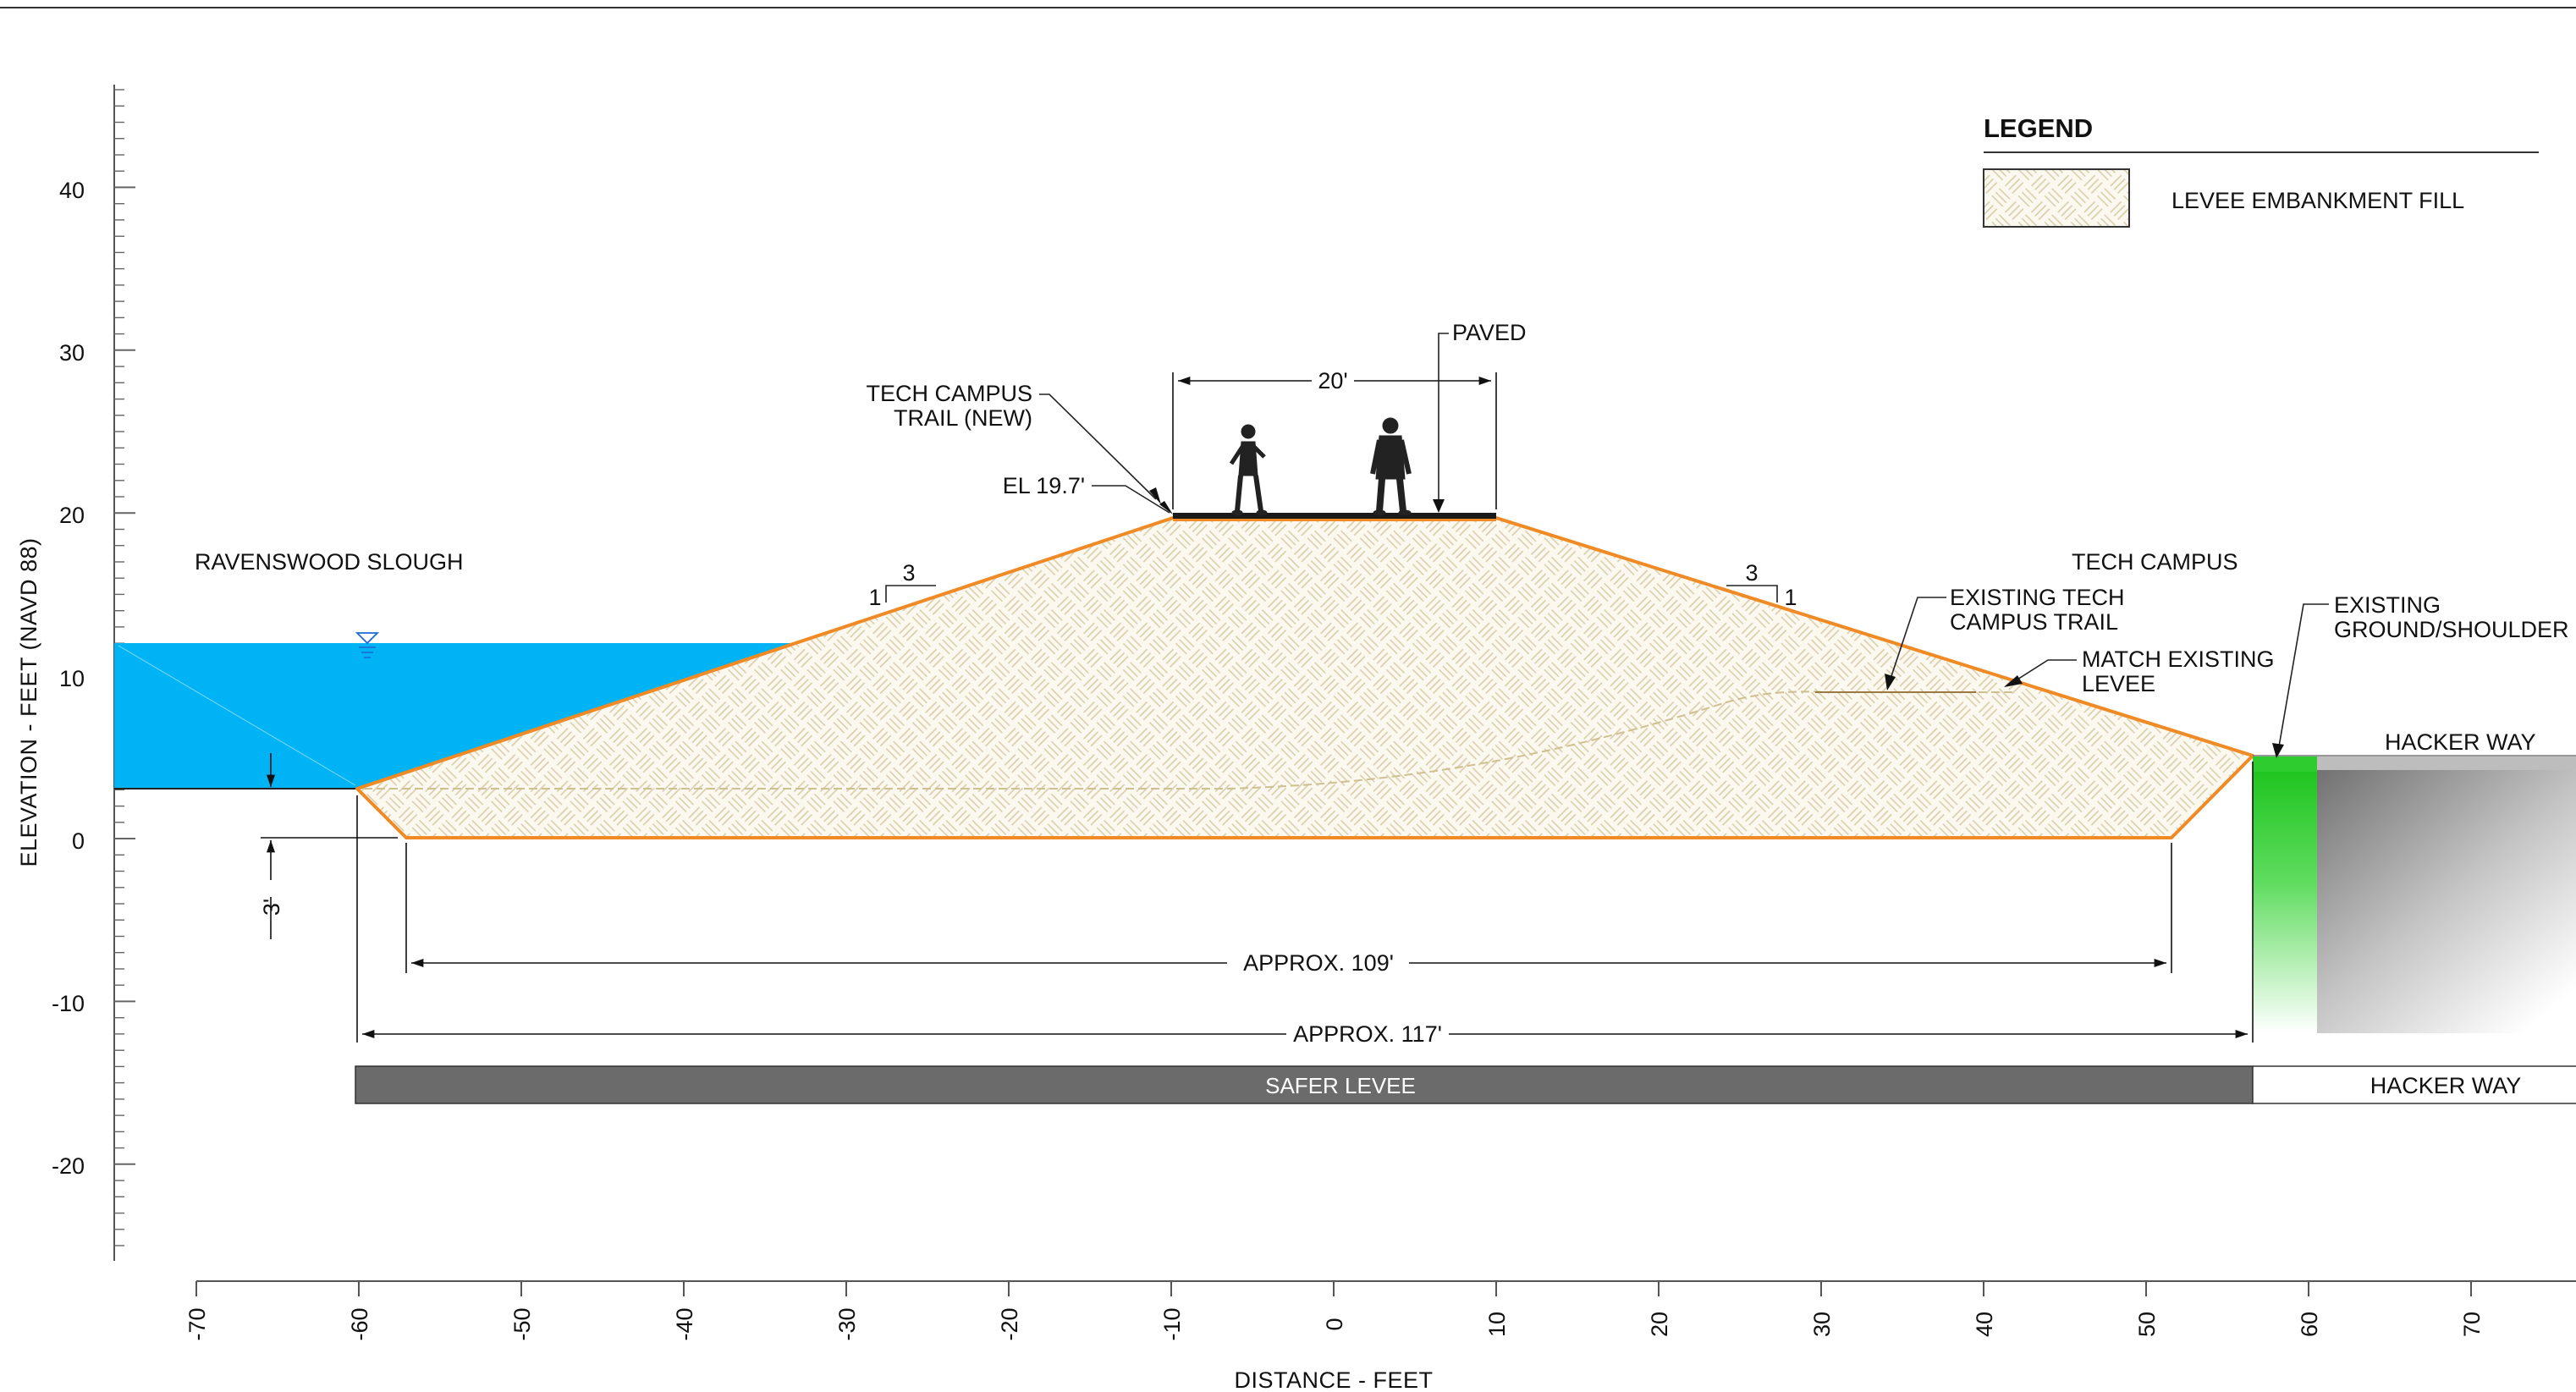 This screenshot has height=1392, width=2576. Describe the element at coordinates (1367, 1034) in the screenshot. I see `total-width-label: APPROX. 117'` at that location.